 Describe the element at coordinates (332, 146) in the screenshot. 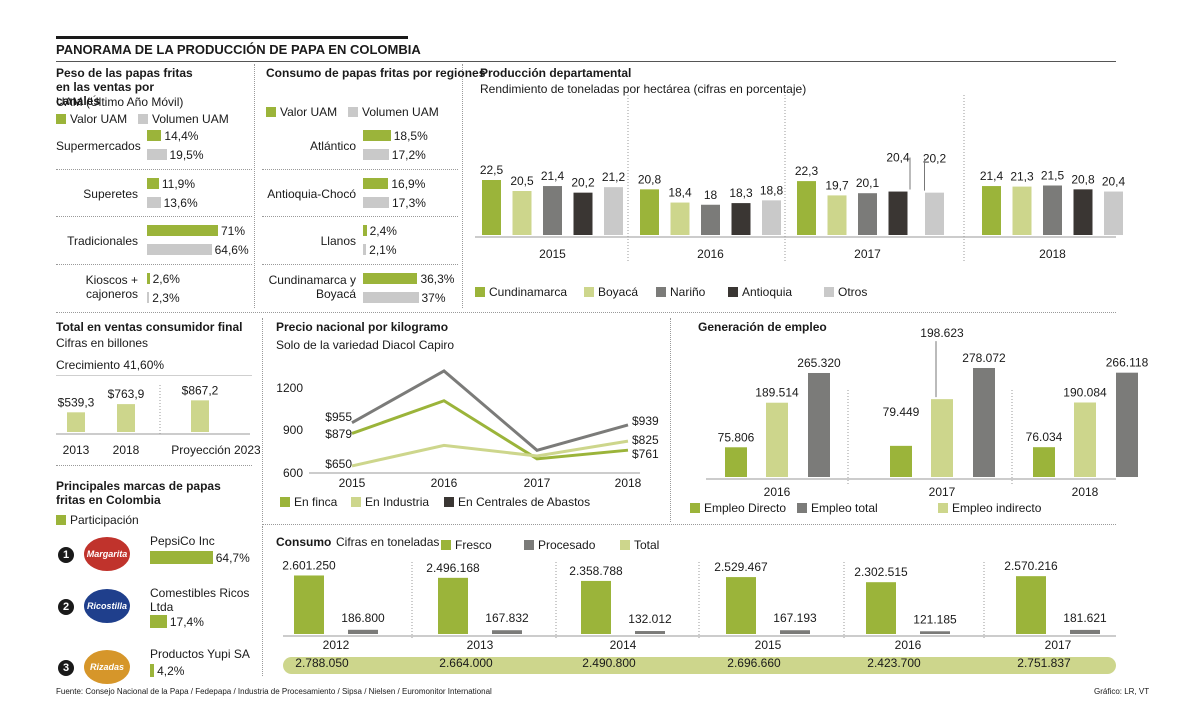

I see `category-label: Atlántico` at that location.